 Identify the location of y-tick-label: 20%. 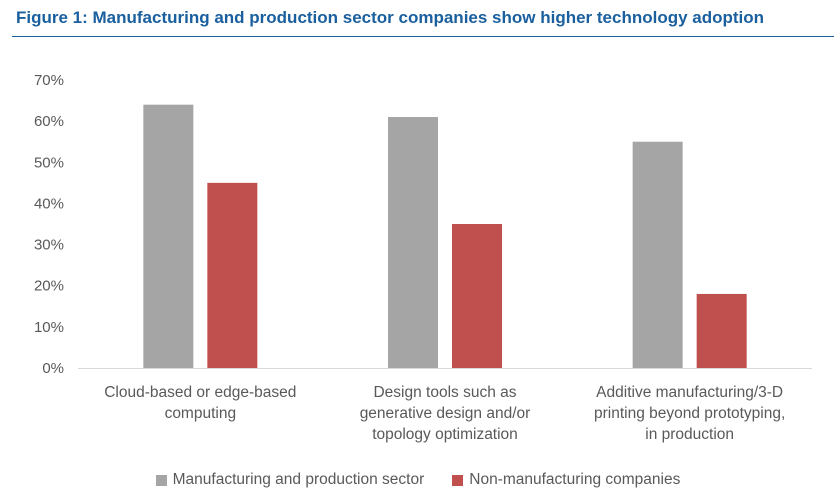
(49, 286).